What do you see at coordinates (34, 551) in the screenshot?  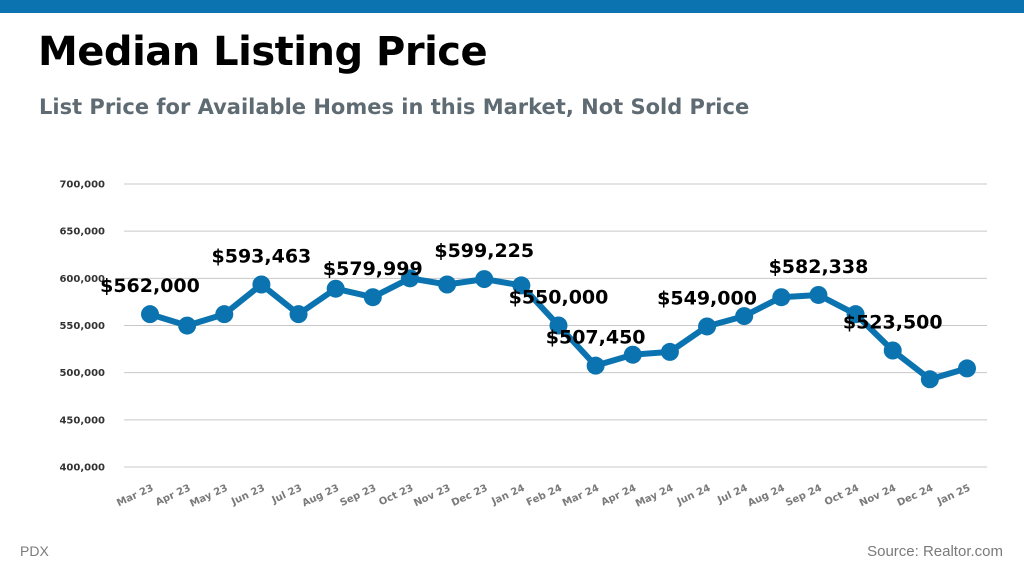 I see `footer-region-label: PDX` at bounding box center [34, 551].